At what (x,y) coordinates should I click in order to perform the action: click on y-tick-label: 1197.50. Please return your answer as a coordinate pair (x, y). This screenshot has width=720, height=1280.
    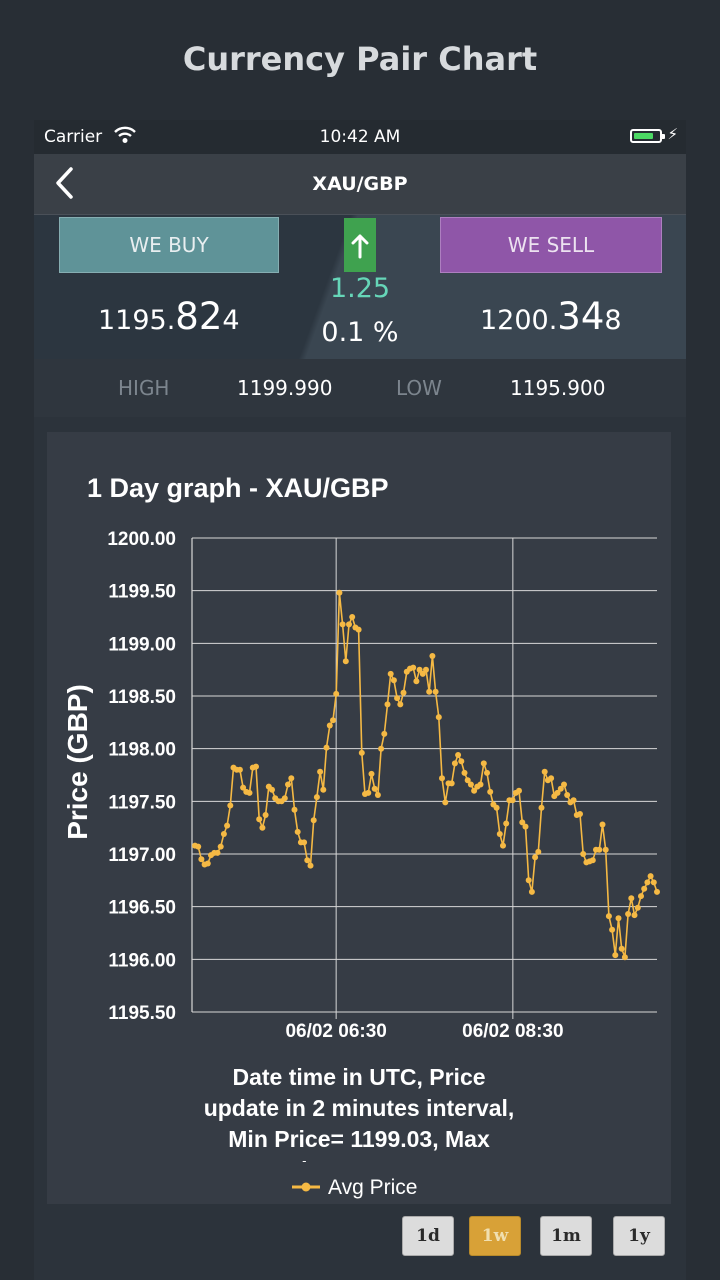
    Looking at the image, I should click on (142, 802).